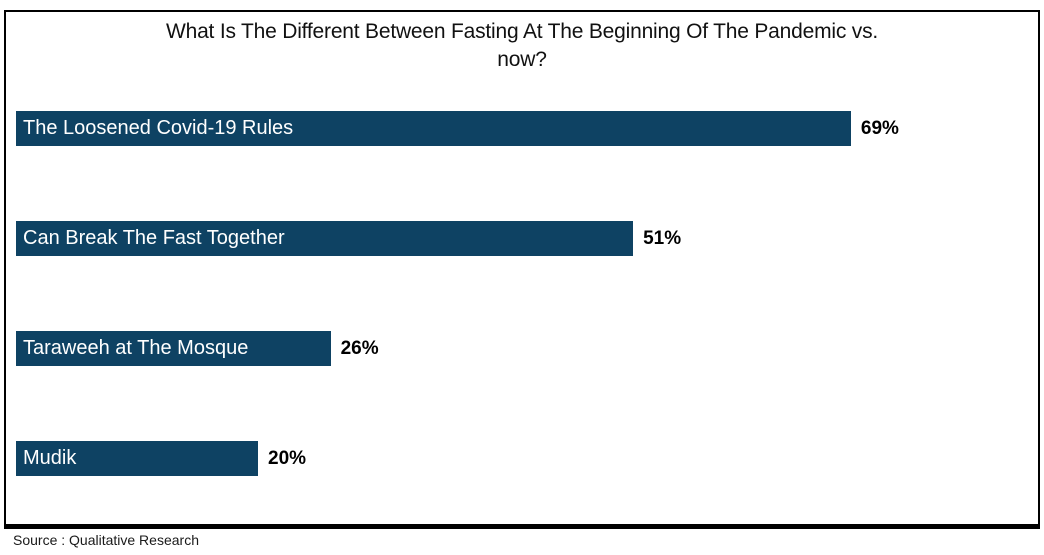 Image resolution: width=1044 pixels, height=555 pixels. What do you see at coordinates (879, 128) in the screenshot?
I see `bar-value-label: 69%` at bounding box center [879, 128].